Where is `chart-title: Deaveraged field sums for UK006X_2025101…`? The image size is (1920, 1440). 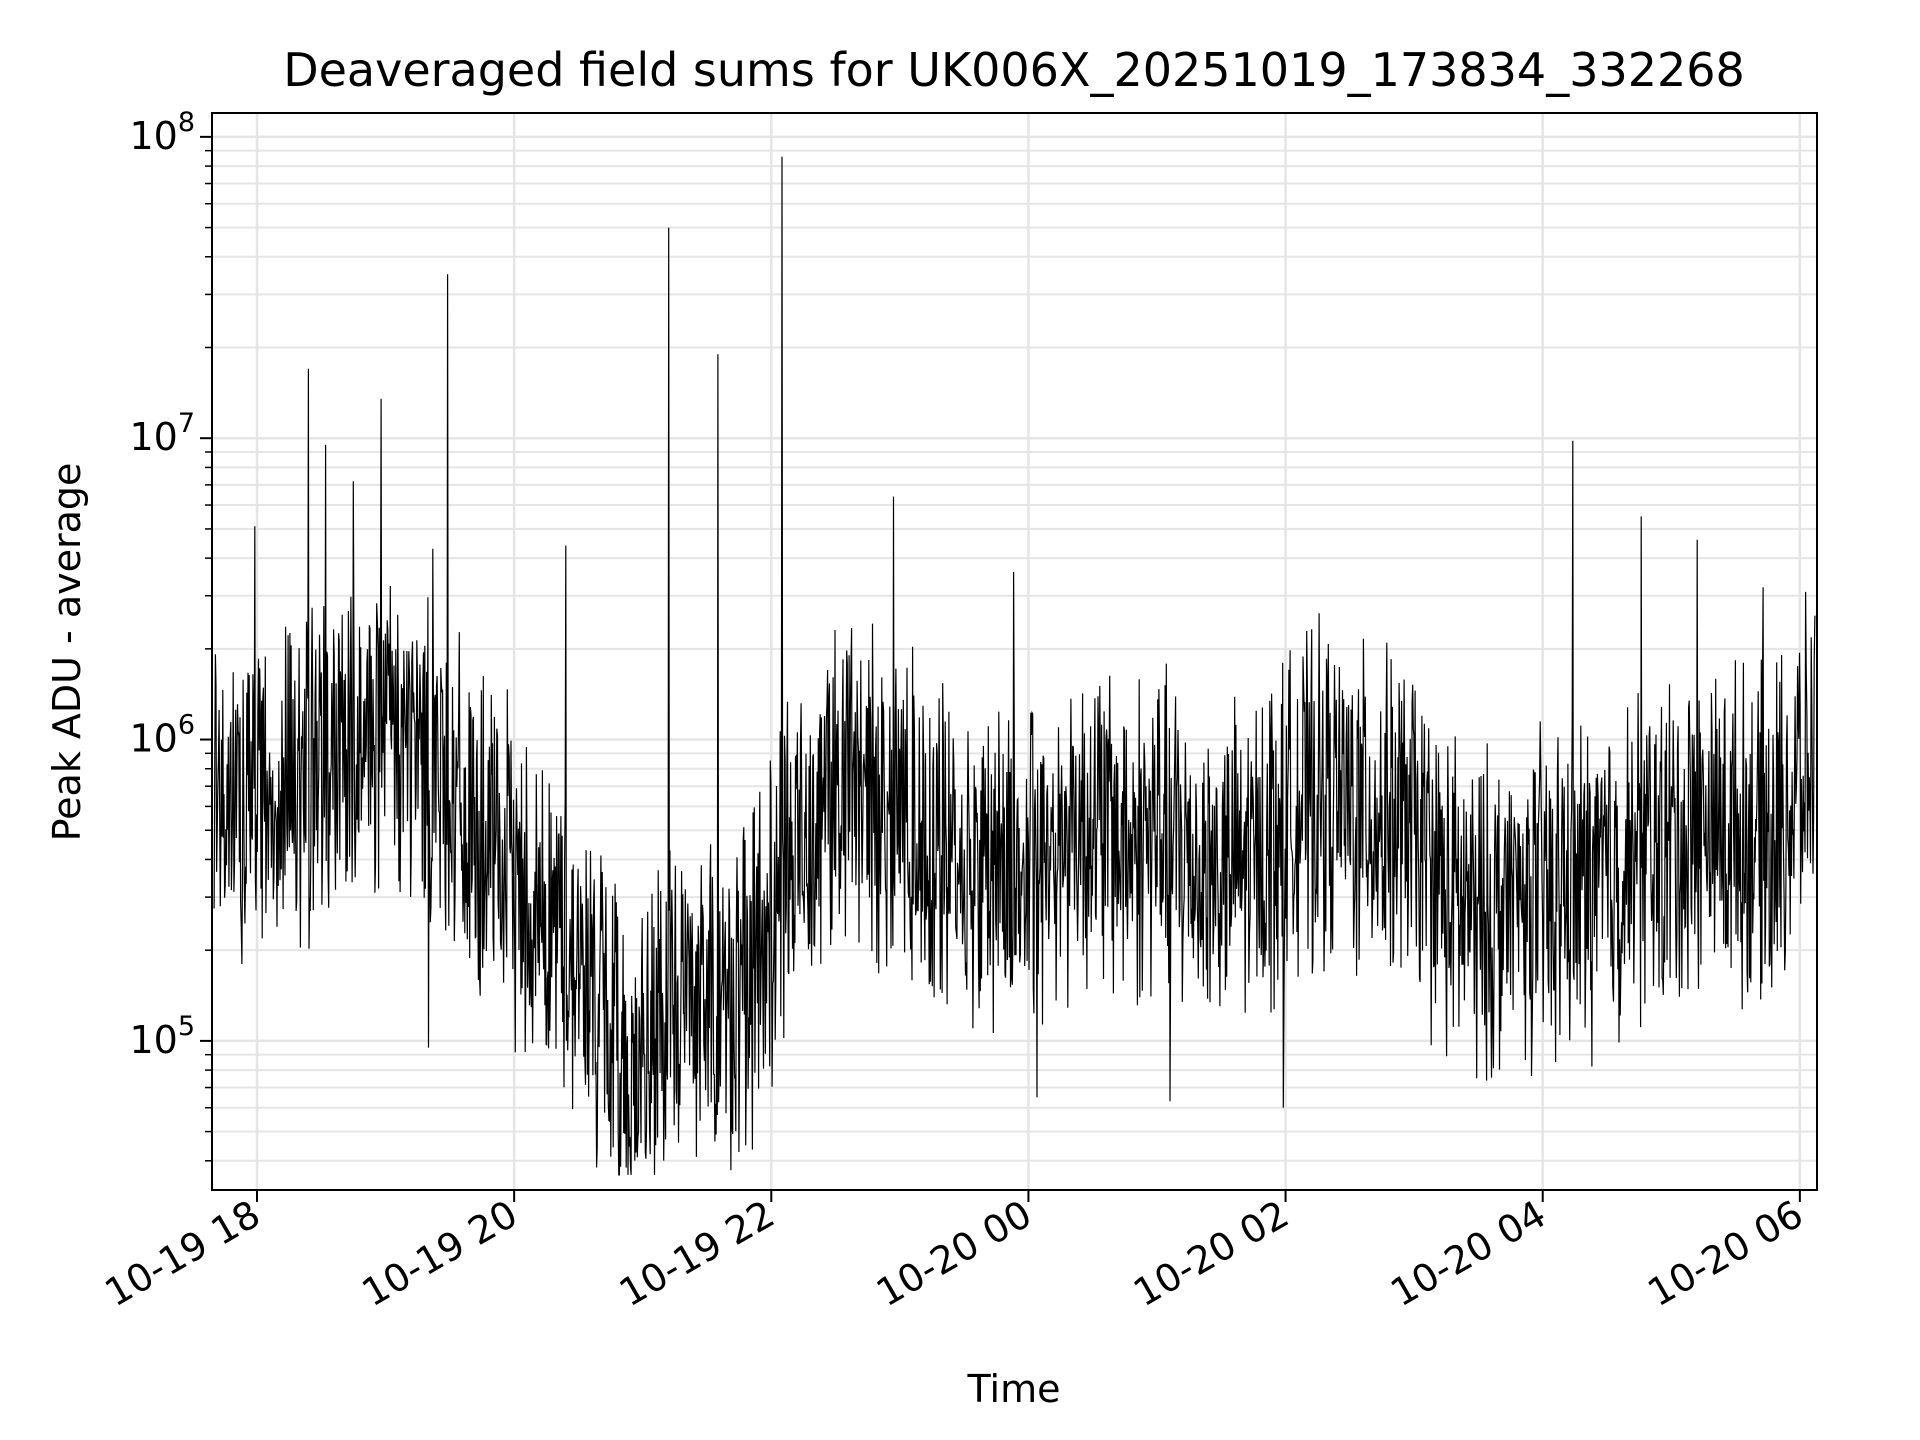 chart-title: Deaveraged field sums for UK006X_2025101… is located at coordinates (1014, 70).